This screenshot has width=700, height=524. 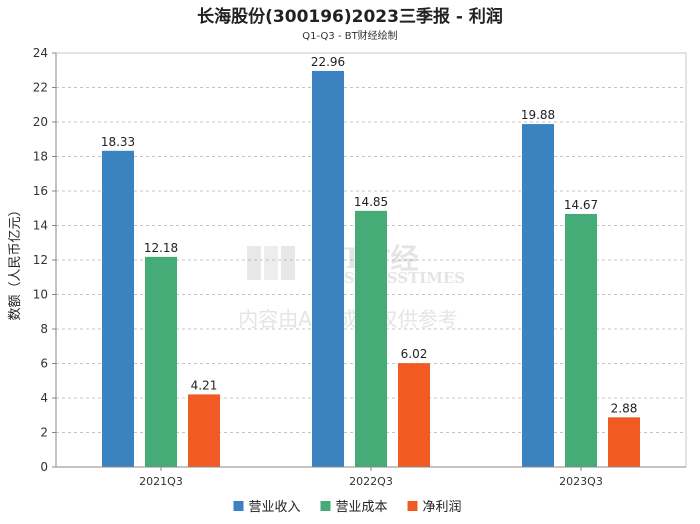 What do you see at coordinates (15, 261) in the screenshot?
I see `y-axis-label: 数额（人民币亿元）` at bounding box center [15, 261].